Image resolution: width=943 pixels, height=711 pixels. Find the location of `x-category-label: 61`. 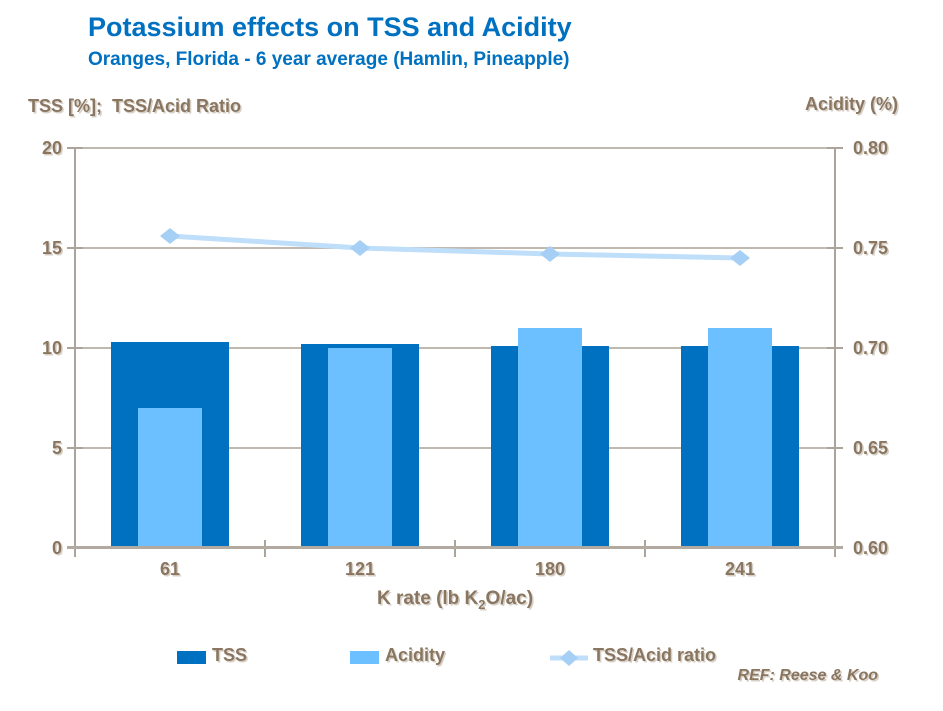

x-category-label: 61 is located at coordinates (170, 569).